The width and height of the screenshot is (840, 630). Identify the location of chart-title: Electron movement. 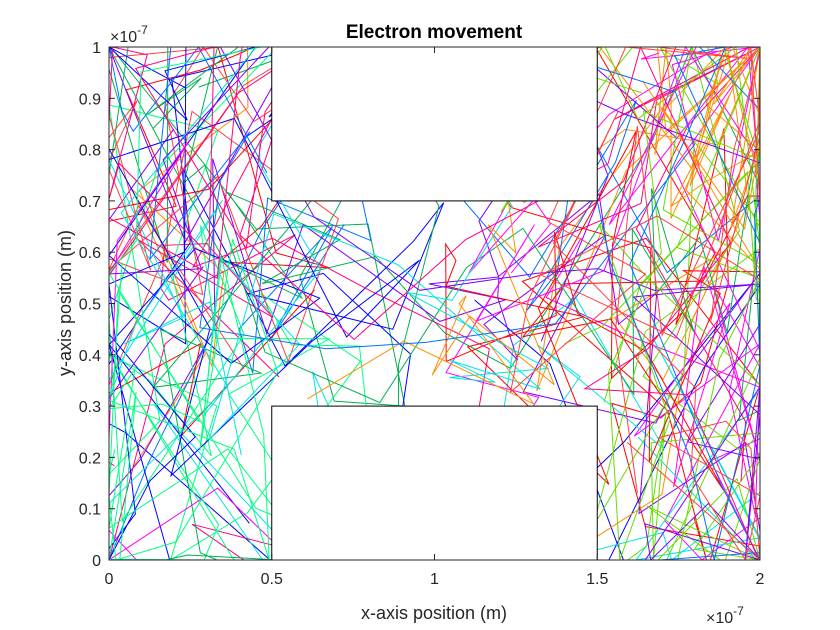
(434, 32).